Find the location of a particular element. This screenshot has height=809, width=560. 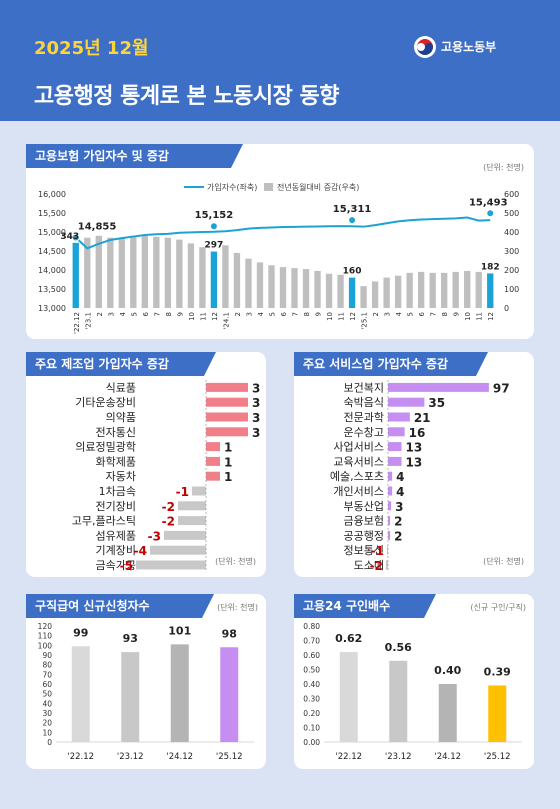

x-tick-label: 10 is located at coordinates (330, 316).